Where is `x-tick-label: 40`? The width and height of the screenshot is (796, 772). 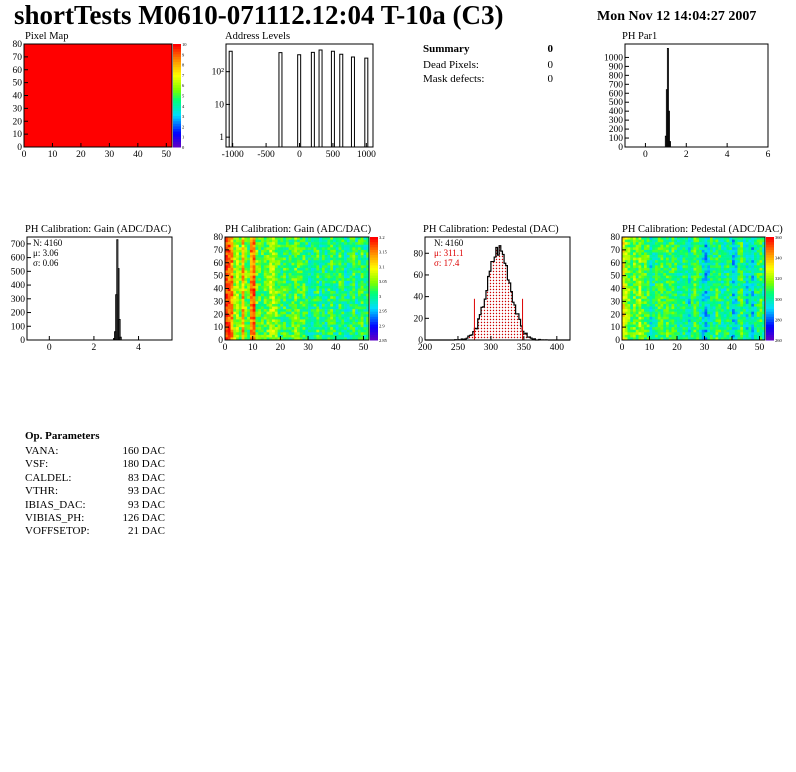 x-tick-label: 40 is located at coordinates (336, 348).